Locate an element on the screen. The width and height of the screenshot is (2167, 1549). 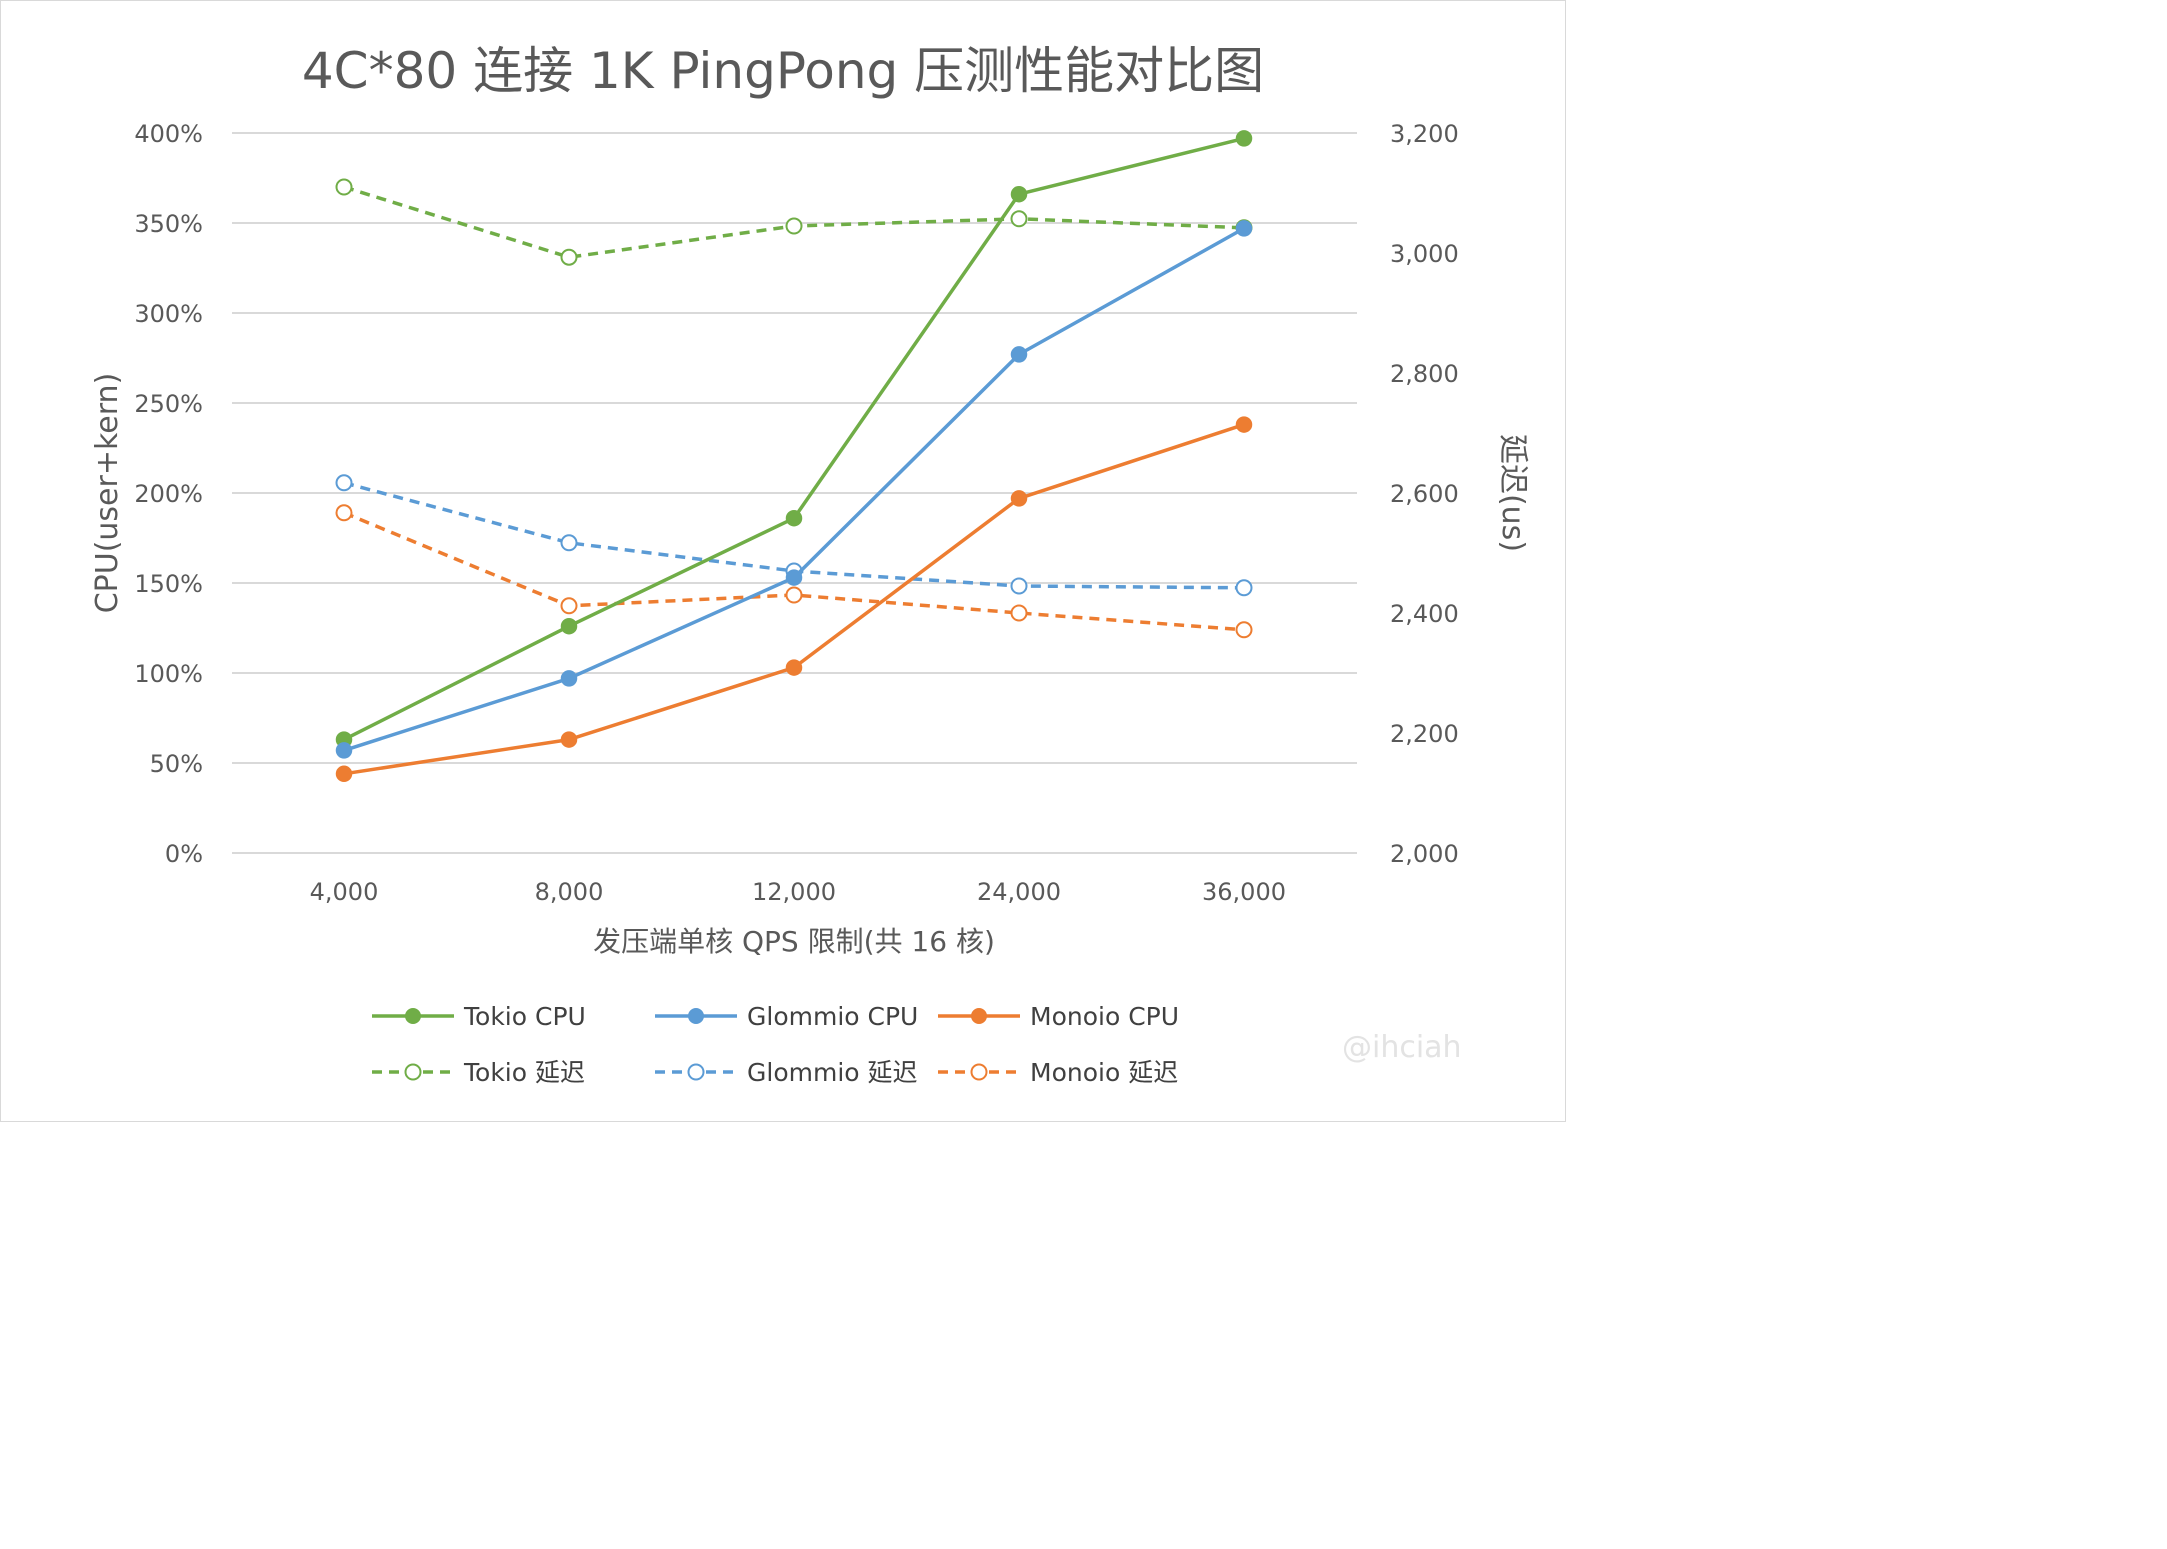
y2-tick-label: 3,000 is located at coordinates (1424, 254).